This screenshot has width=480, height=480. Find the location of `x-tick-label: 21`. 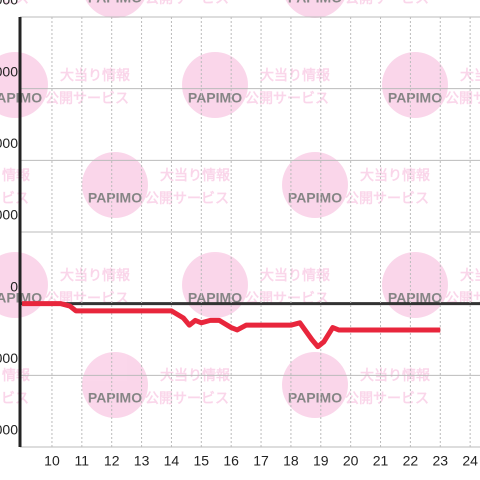

x-tick-label: 21 is located at coordinates (381, 461).